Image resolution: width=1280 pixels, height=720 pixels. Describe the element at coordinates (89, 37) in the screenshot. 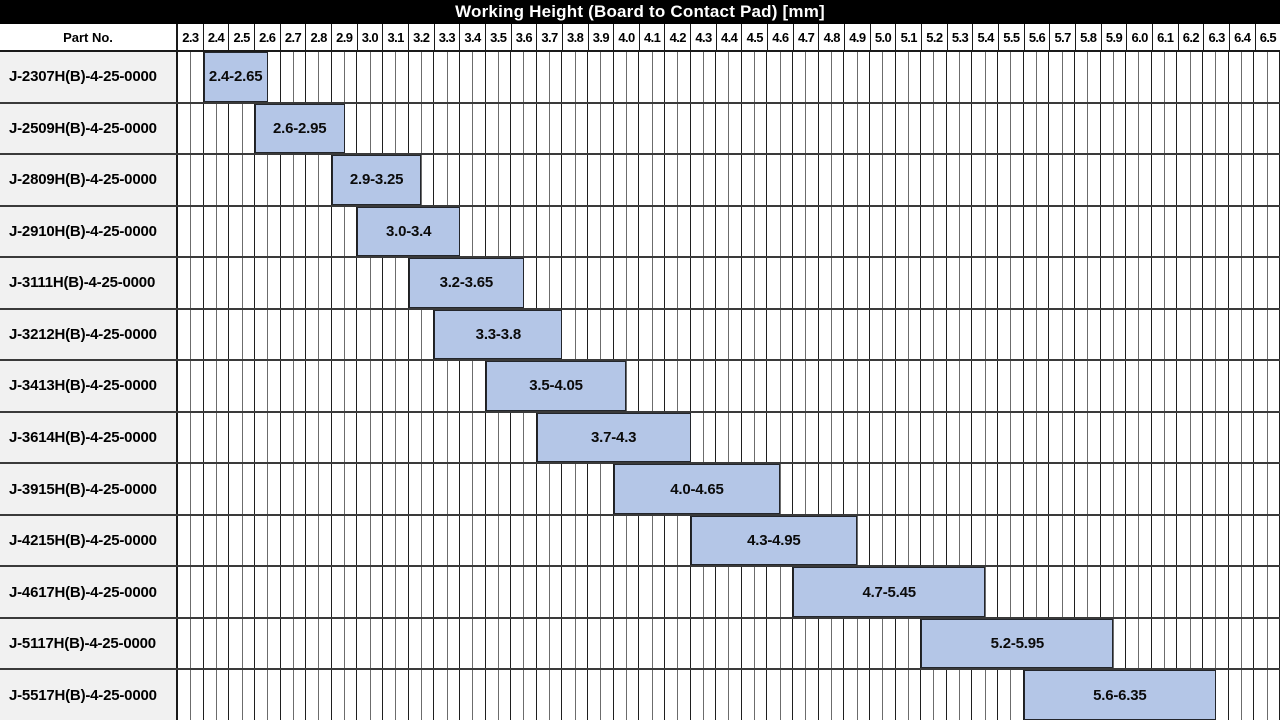

I see `part-no-column-header: Part No.` at that location.